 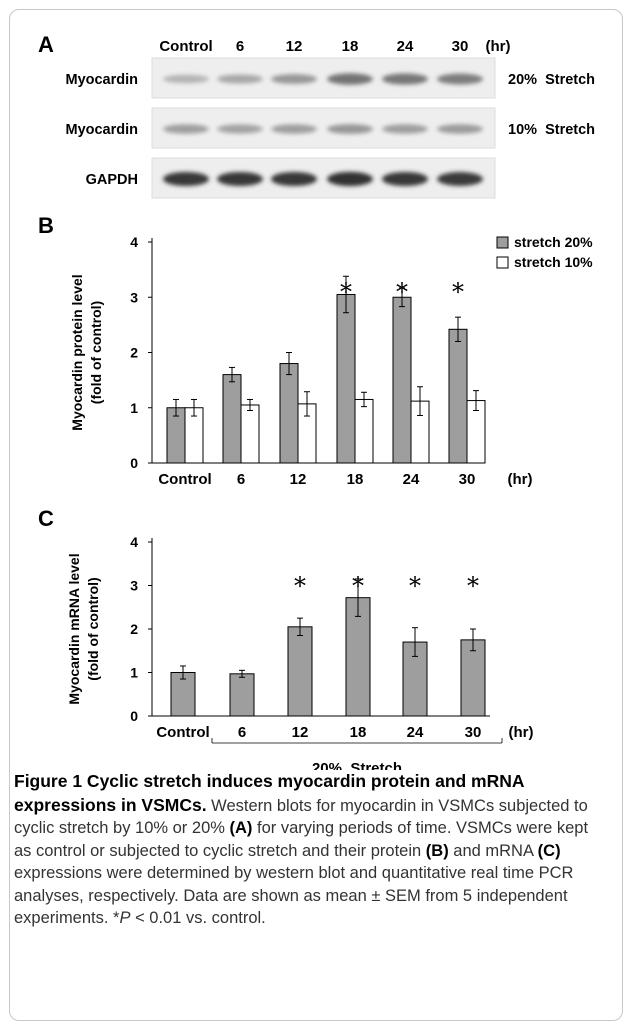 I want to click on blot-row: GAPDH, so click(x=291, y=178).